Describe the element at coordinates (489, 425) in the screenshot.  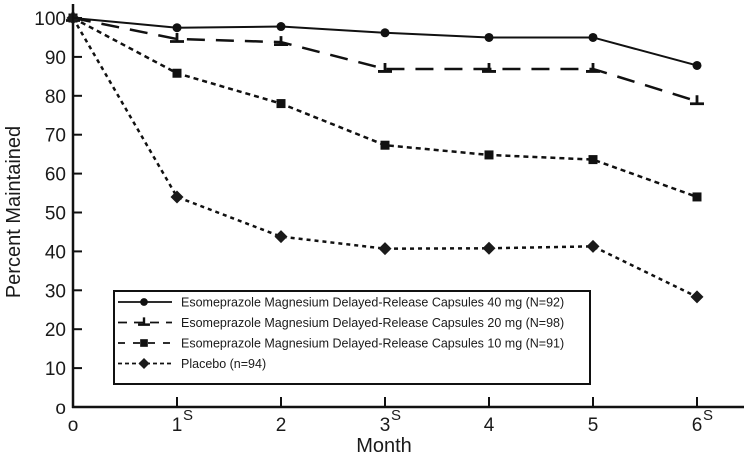
I see `x-tick-label: 4` at that location.